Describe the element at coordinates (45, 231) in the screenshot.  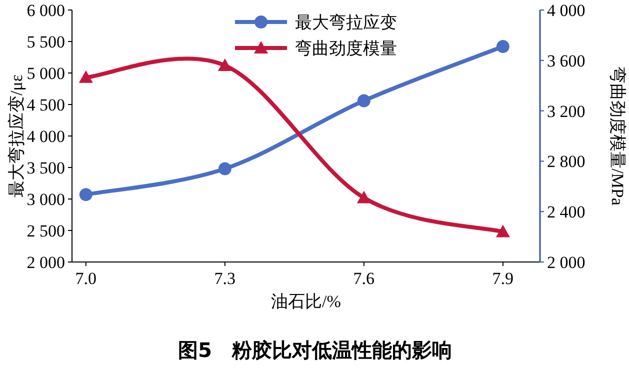
I see `y-tick-label: 2 500` at that location.